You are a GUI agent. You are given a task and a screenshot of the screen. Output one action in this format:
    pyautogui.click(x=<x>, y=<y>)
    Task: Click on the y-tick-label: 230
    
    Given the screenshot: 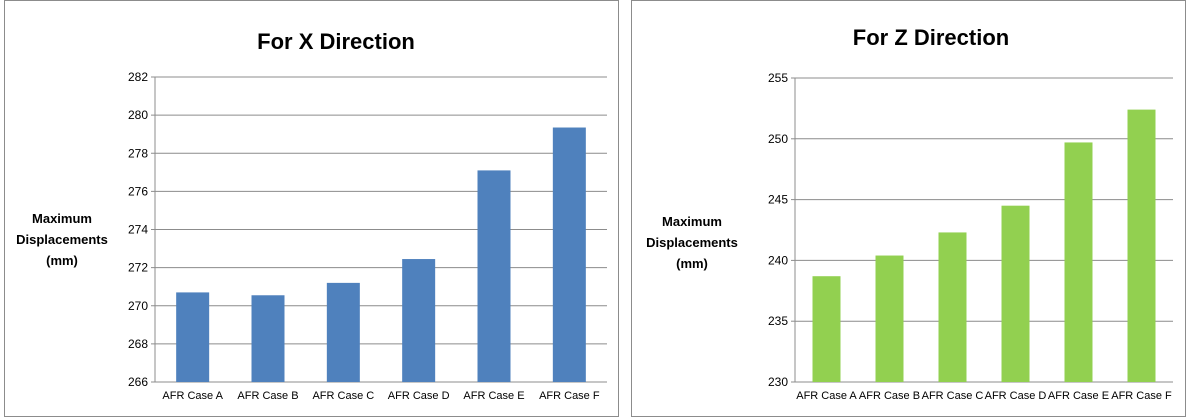 What is the action you would take?
    pyautogui.click(x=778, y=382)
    